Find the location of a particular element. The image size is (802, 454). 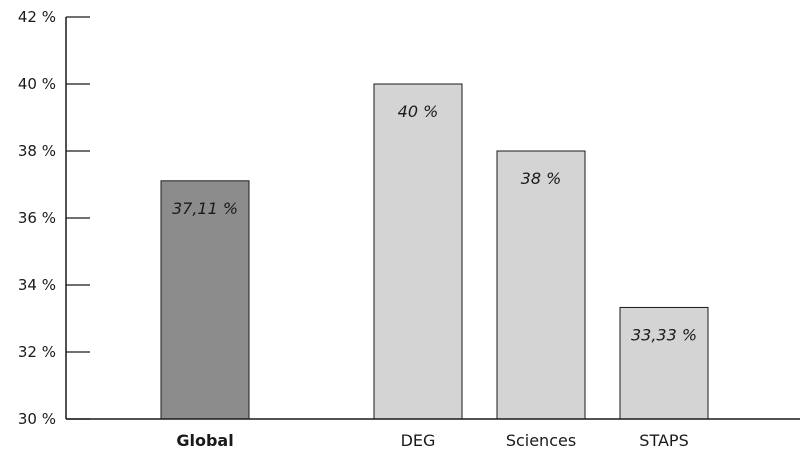

category-label-sciences: Sciences is located at coordinates (541, 440).